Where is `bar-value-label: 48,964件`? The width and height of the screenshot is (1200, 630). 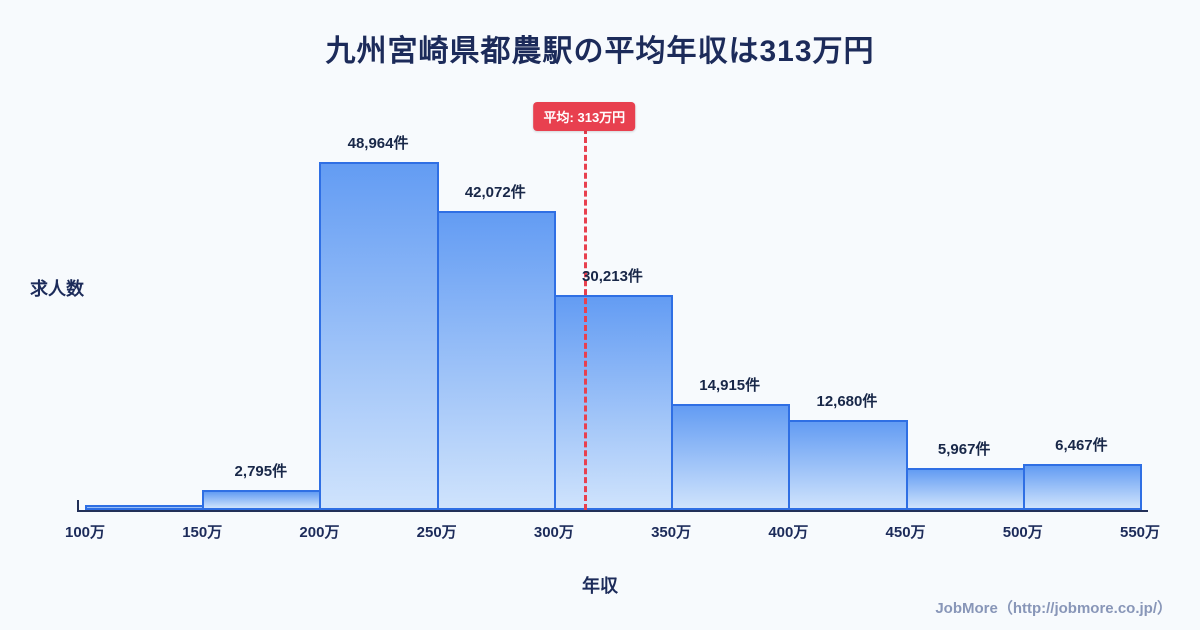
bar-value-label: 48,964件 is located at coordinates (378, 143).